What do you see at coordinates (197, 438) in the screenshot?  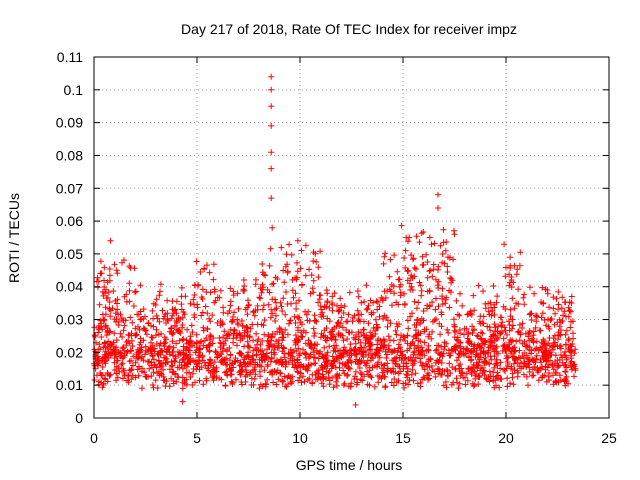 I see `x-tick-label: 5` at bounding box center [197, 438].